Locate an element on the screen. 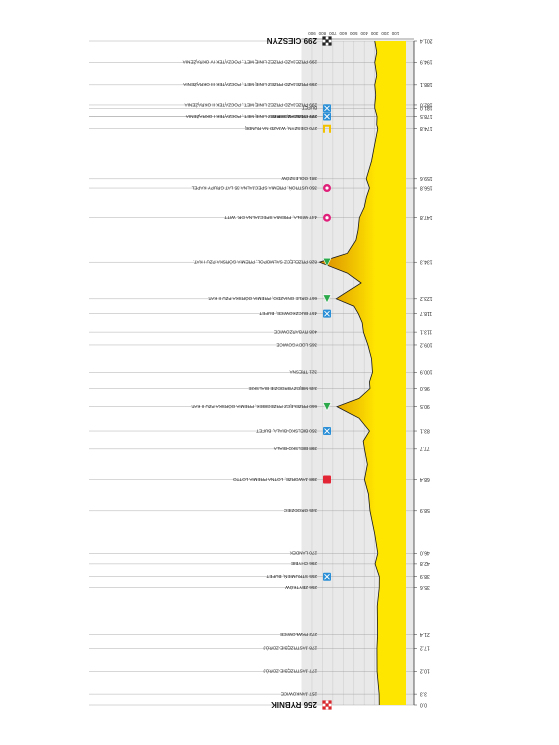  point-label: 345 MIĘDZYBRODZIE BIALSKIE is located at coordinates (283, 388).